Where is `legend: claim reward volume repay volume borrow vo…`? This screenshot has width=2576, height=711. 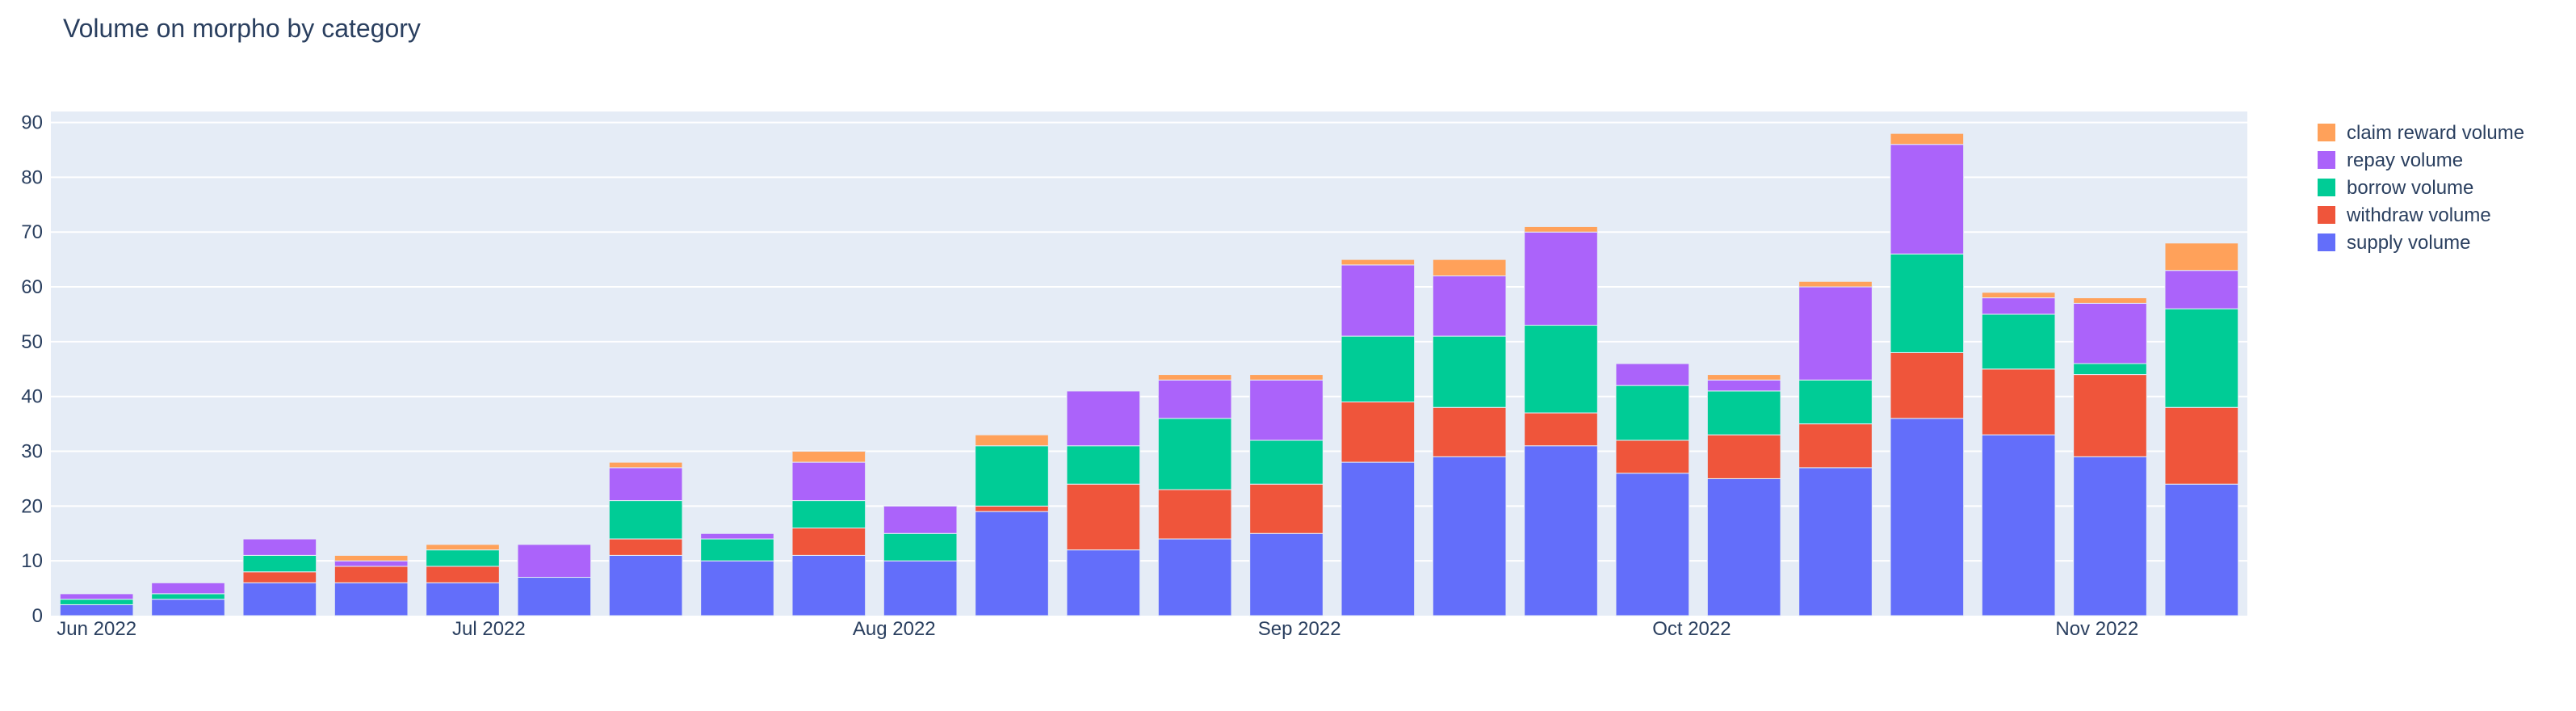 legend: claim reward volume repay volume borrow vo… is located at coordinates (2421, 188).